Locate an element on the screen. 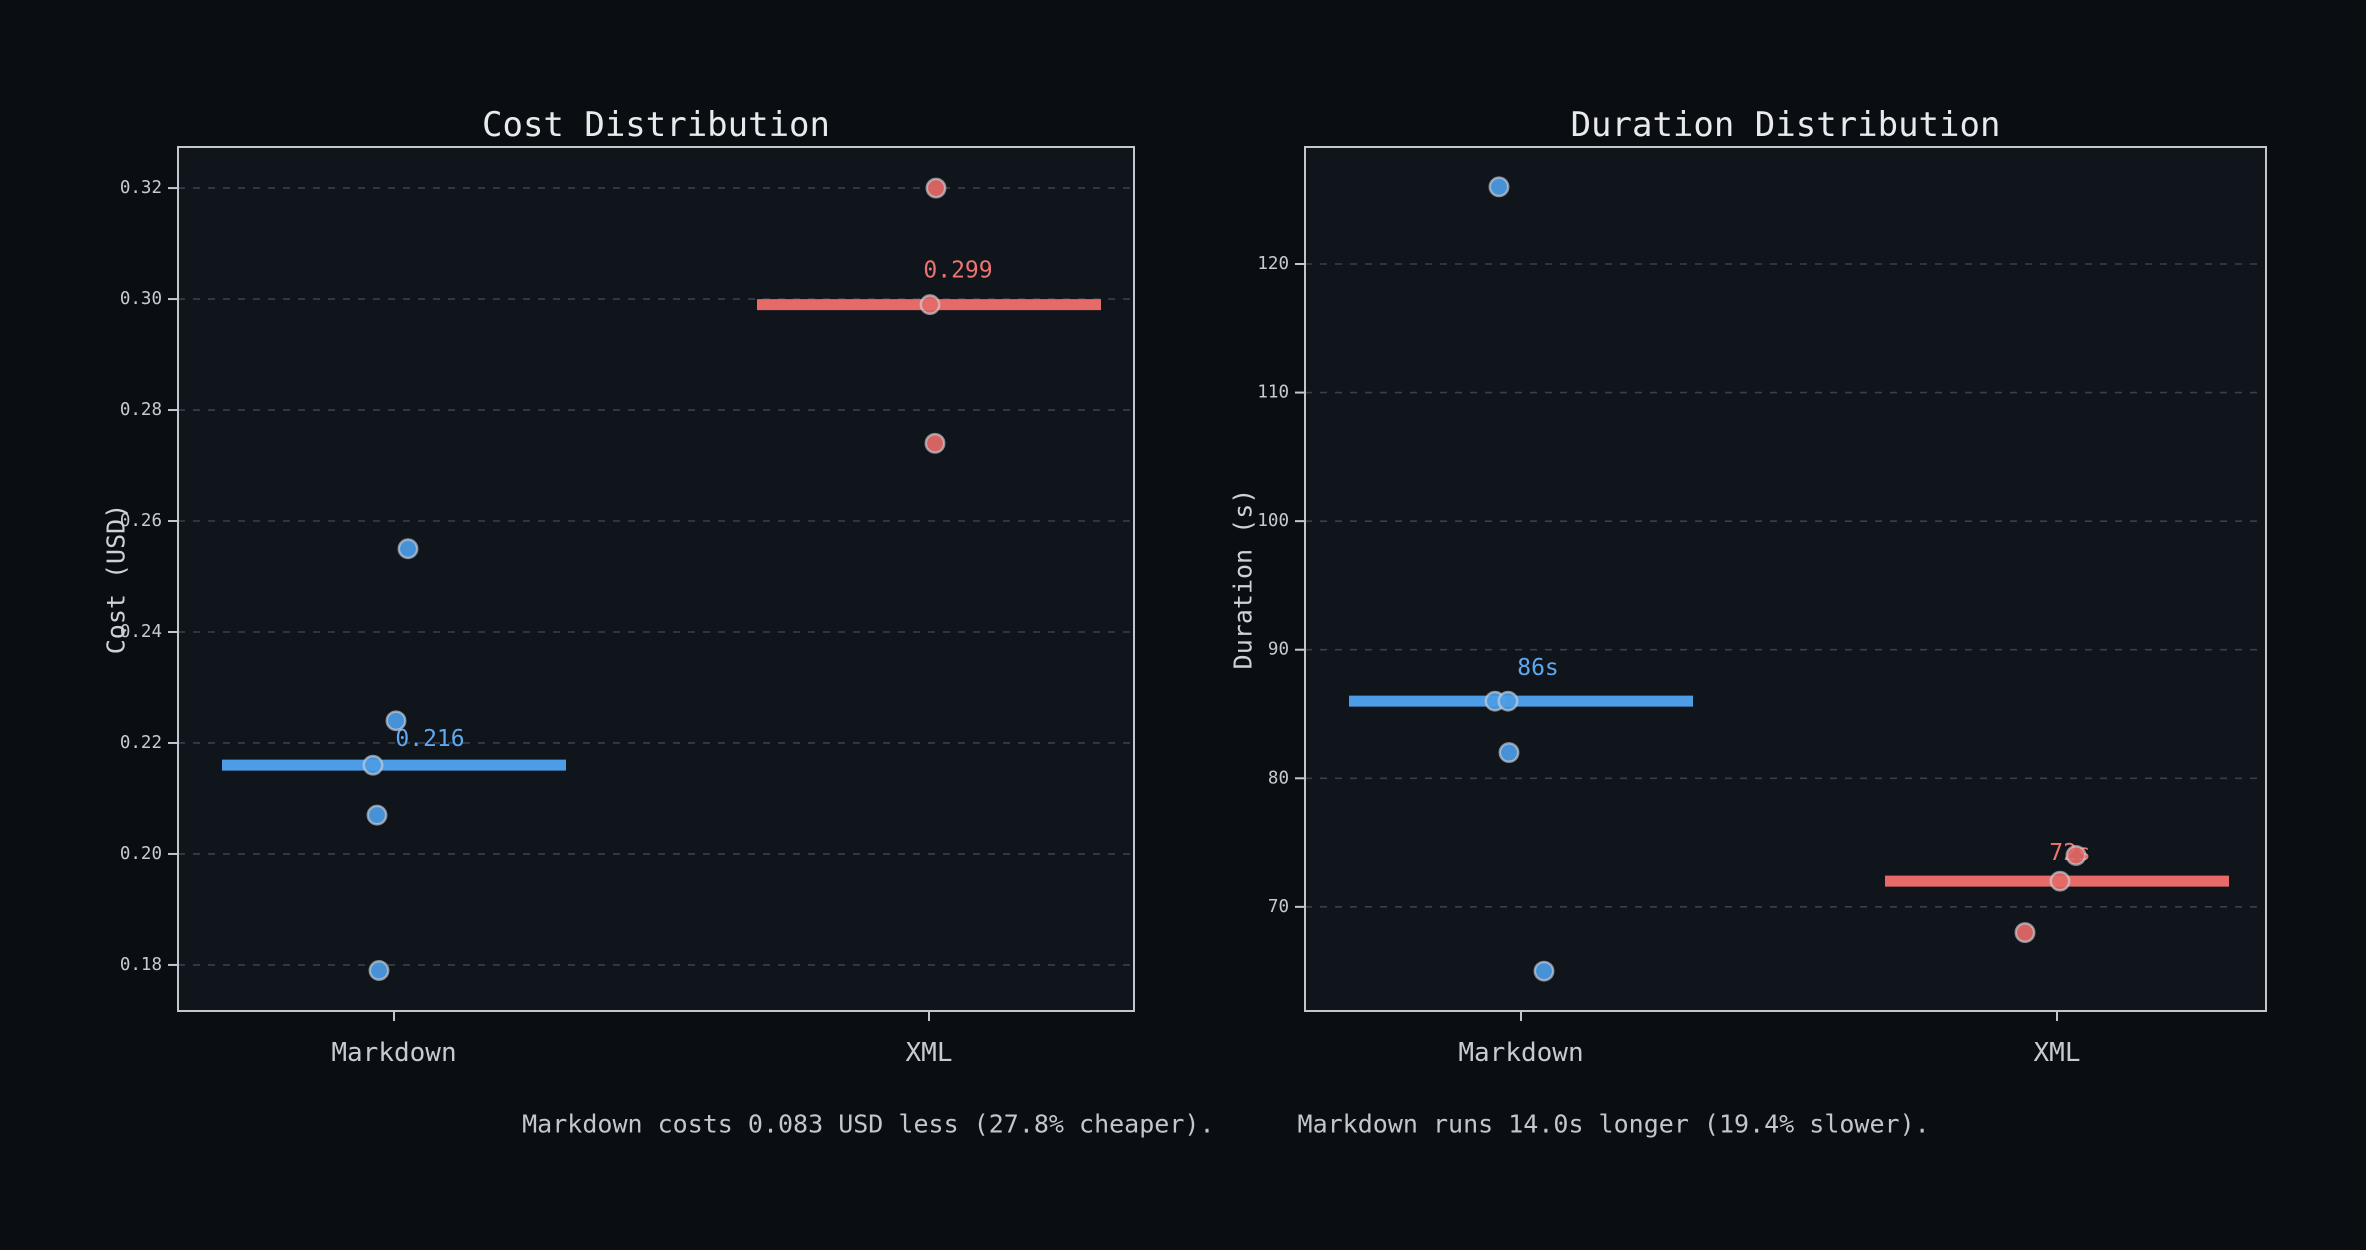 The height and width of the screenshot is (1250, 2366). median-annotation: 0.216 is located at coordinates (429, 739).